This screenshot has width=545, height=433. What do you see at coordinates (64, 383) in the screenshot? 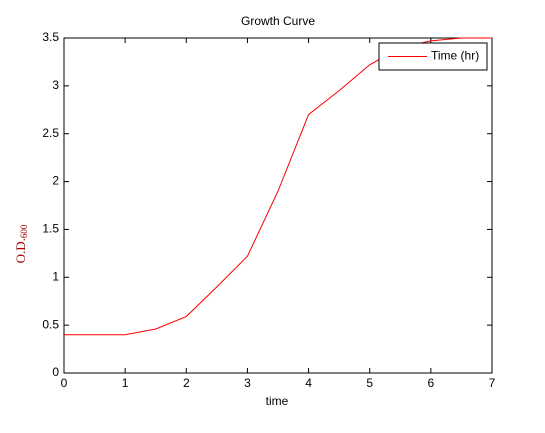
I see `x-tick-label: 0` at bounding box center [64, 383].